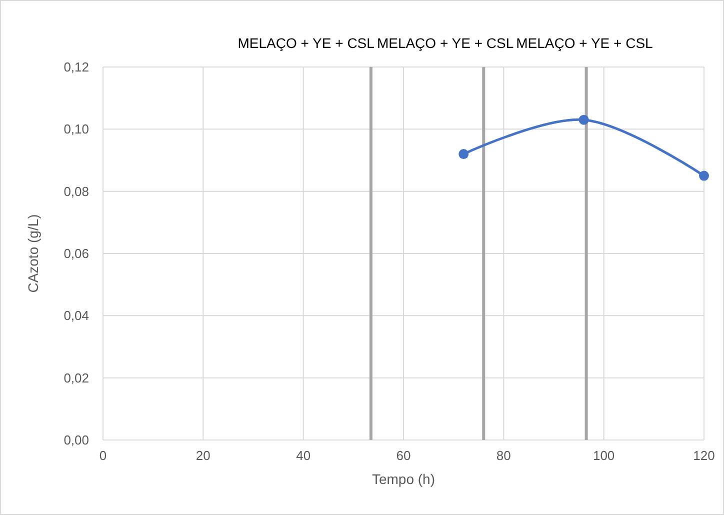  What do you see at coordinates (603, 455) in the screenshot?
I see `x-tick-label: 100` at bounding box center [603, 455].